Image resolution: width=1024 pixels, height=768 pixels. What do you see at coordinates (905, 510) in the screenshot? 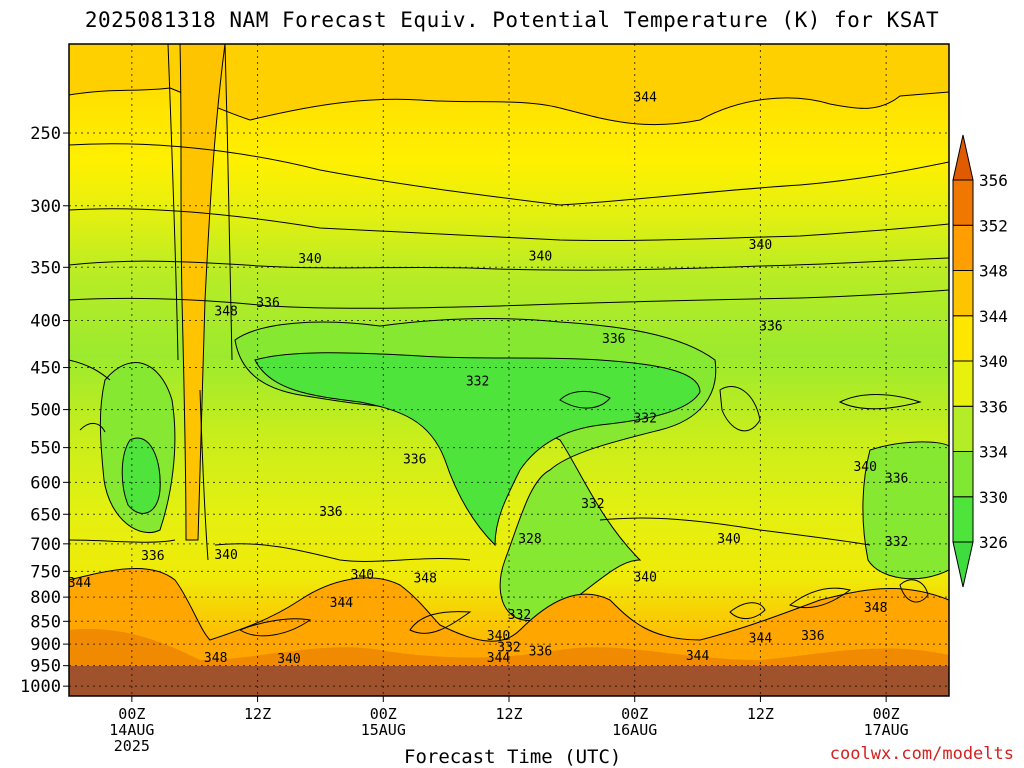
I see `right-pocket-green` at bounding box center [905, 510].